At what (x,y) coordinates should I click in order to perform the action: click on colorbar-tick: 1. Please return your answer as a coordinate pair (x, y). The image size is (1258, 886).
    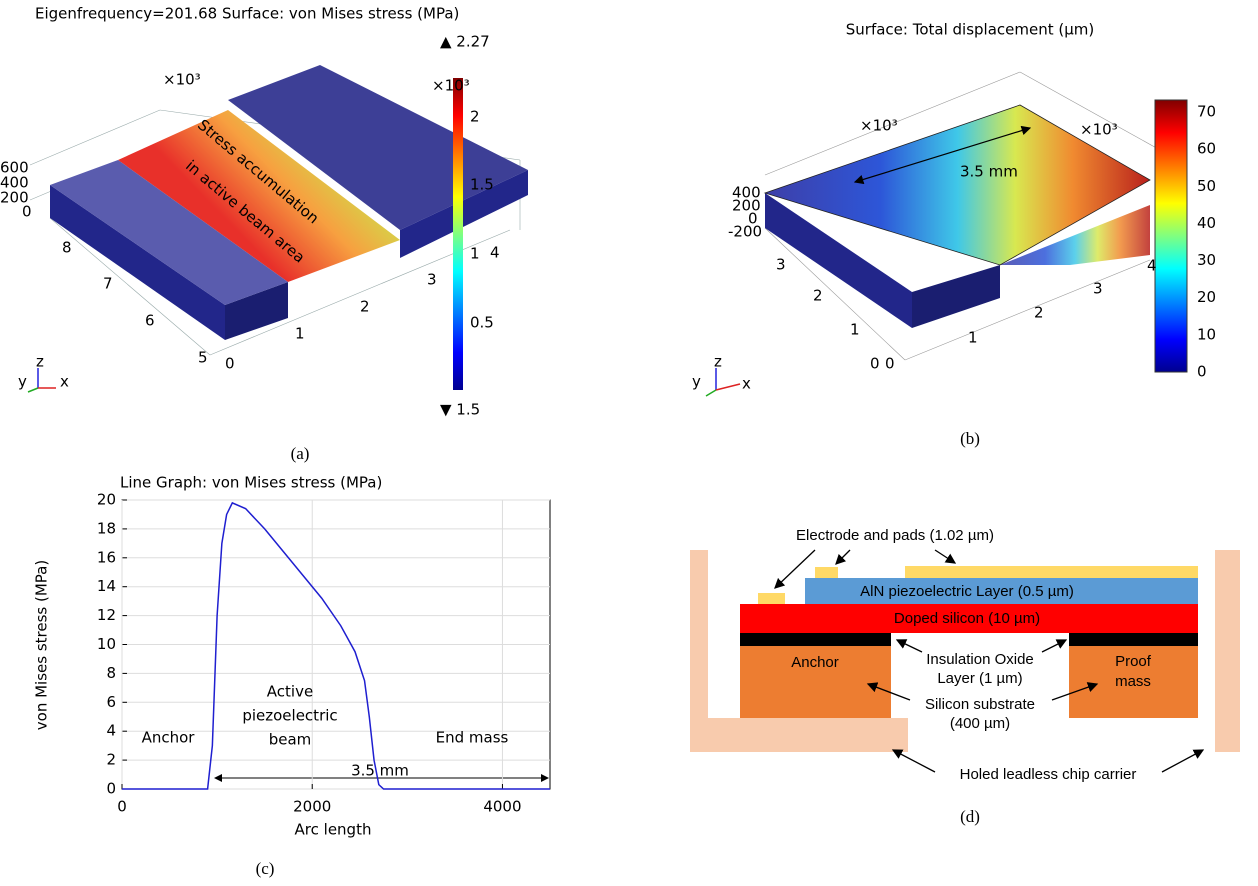
    Looking at the image, I should click on (475, 254).